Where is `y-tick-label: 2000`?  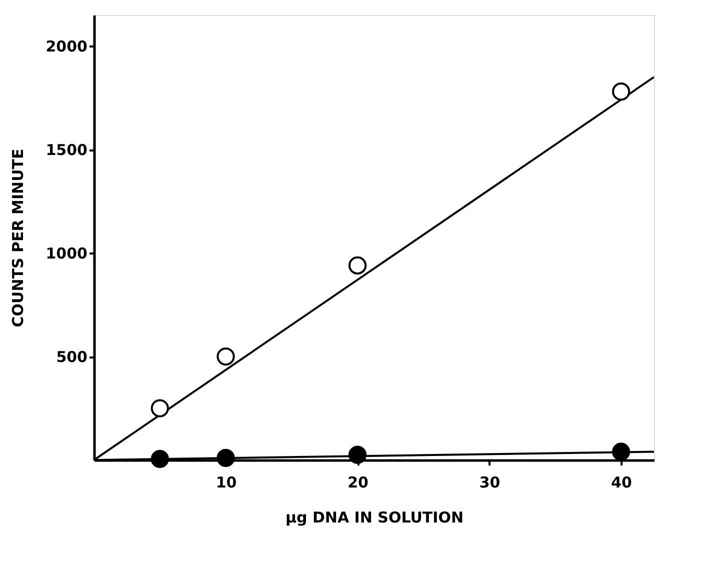 y-tick-label: 2000 is located at coordinates (67, 47).